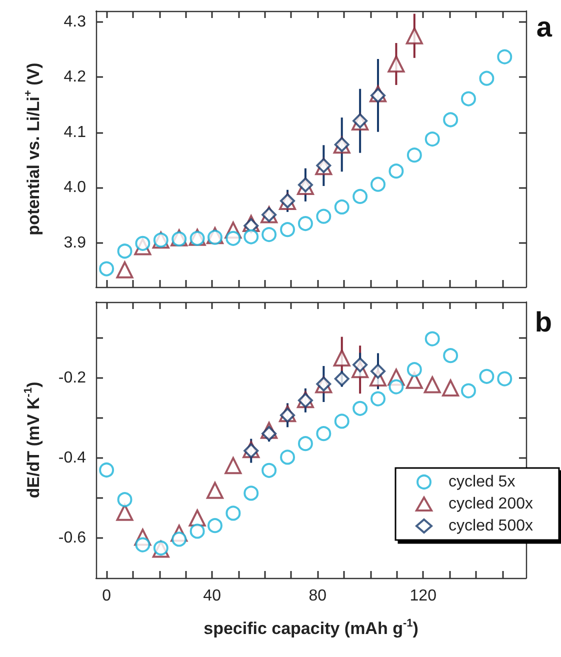 The image size is (561, 657). I want to click on legend-label: cycled 200x, so click(491, 504).